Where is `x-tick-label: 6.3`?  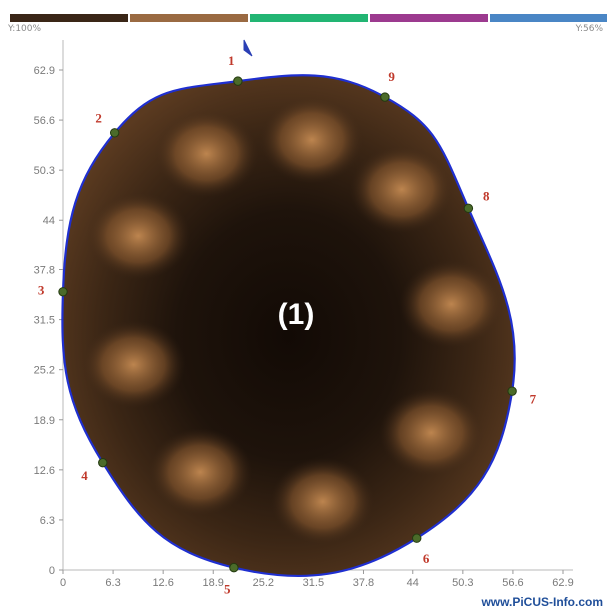
x-tick-label: 6.3 is located at coordinates (112, 583).